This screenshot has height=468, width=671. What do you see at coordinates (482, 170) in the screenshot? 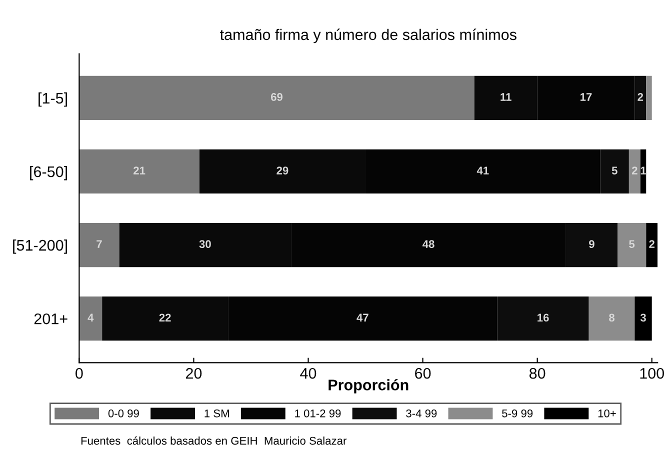
I see `data-label: 41` at bounding box center [482, 170].